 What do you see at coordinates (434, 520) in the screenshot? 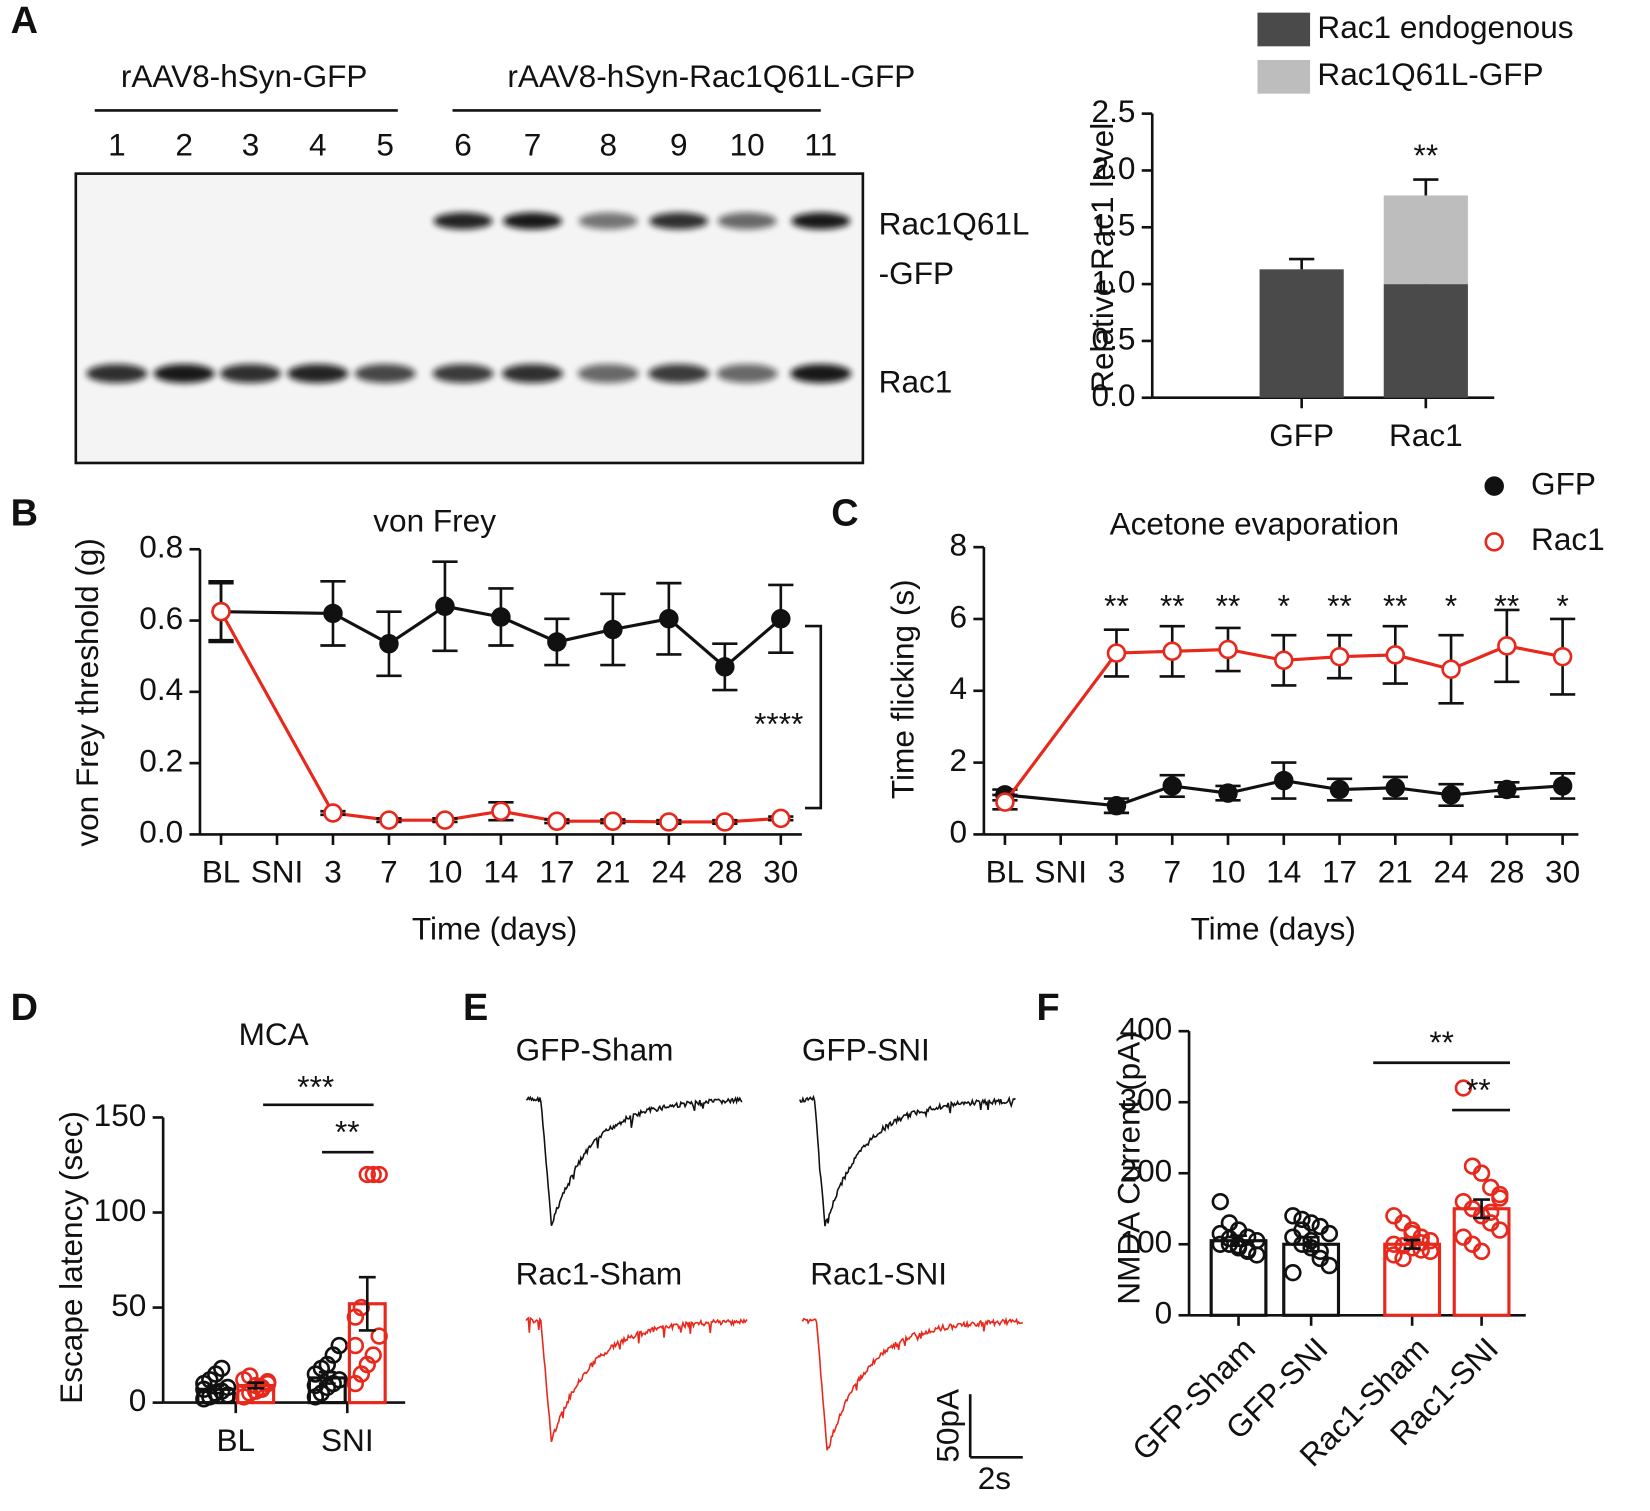
I see `chart-title: von Frey` at bounding box center [434, 520].